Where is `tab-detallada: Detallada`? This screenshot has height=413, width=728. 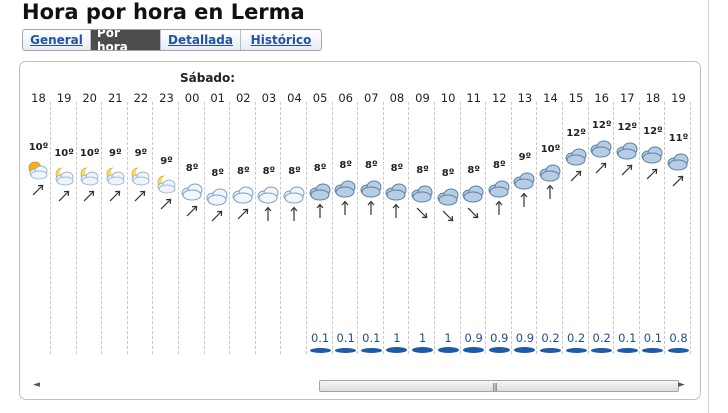
tab-detallada: Detallada is located at coordinates (201, 40).